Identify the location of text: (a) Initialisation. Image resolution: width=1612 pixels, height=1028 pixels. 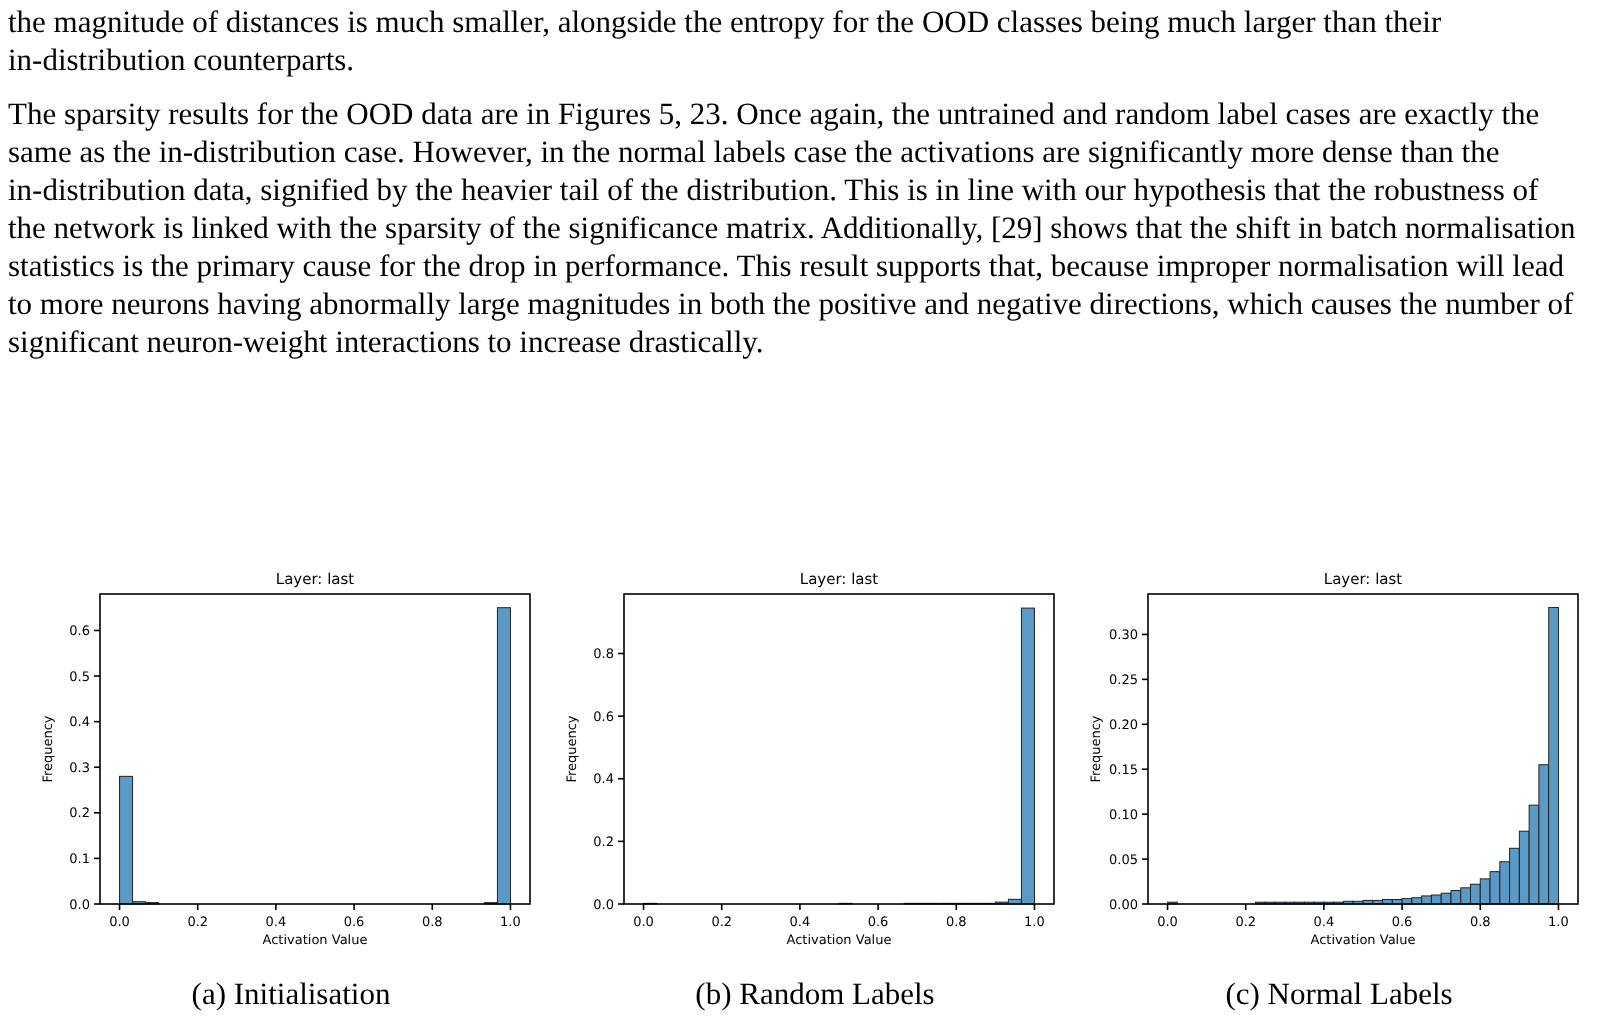
(291, 995).